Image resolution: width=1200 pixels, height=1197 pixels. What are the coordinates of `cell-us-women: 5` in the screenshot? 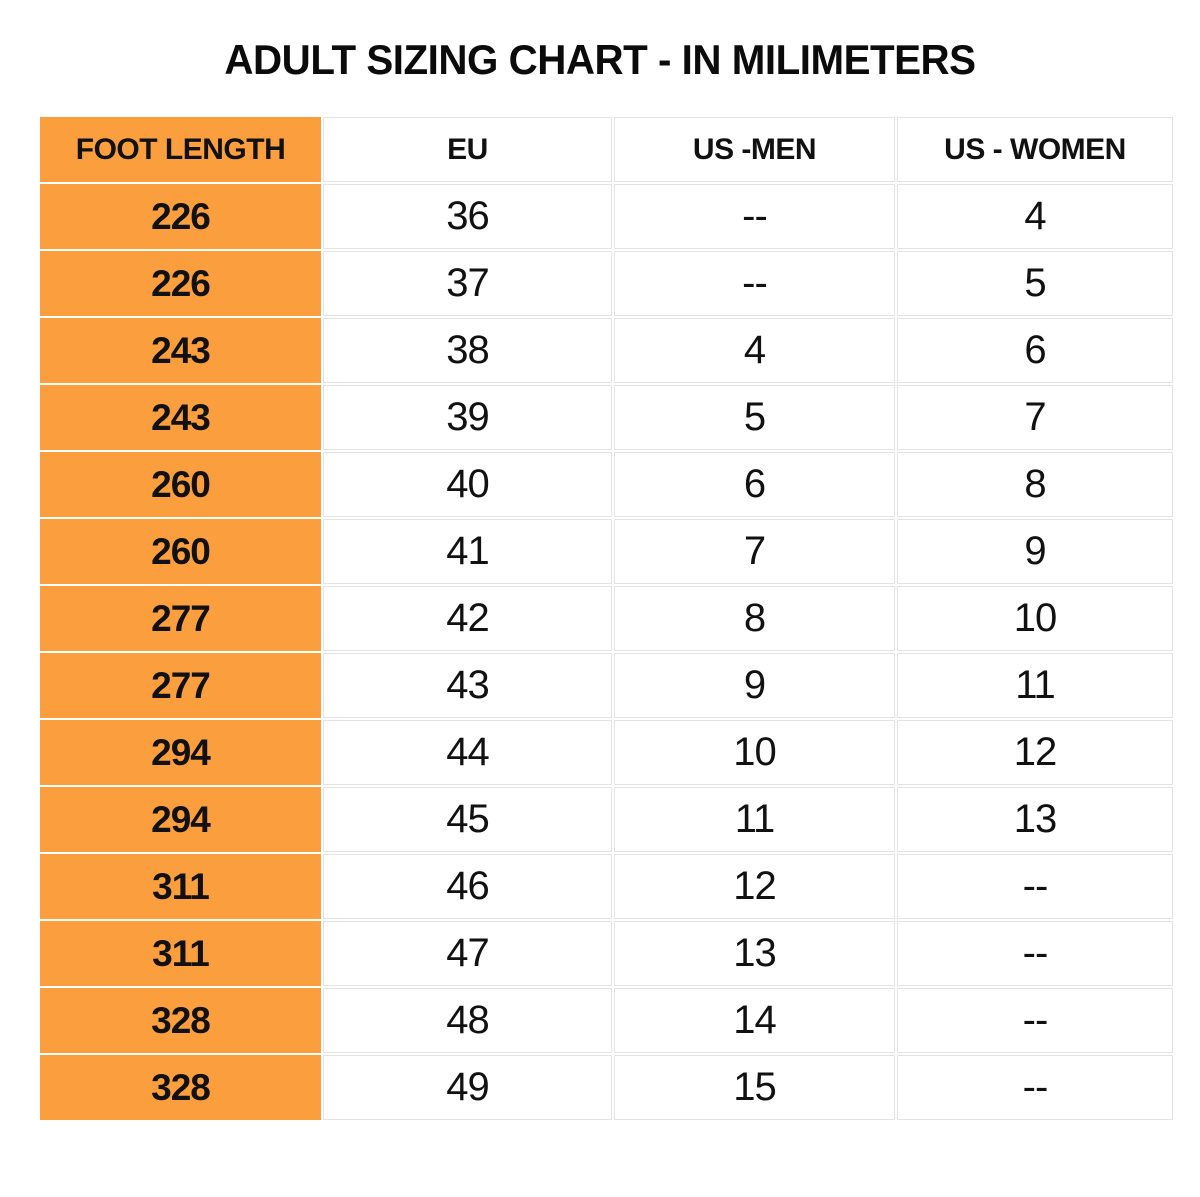 It's located at (1035, 283).